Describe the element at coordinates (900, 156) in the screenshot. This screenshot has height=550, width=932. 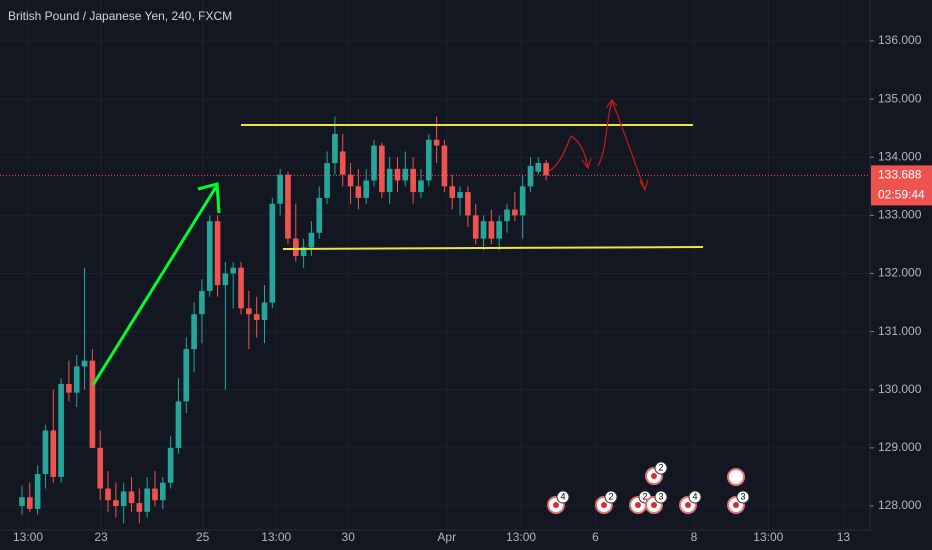
I see `y-tick-label: 134.000` at that location.